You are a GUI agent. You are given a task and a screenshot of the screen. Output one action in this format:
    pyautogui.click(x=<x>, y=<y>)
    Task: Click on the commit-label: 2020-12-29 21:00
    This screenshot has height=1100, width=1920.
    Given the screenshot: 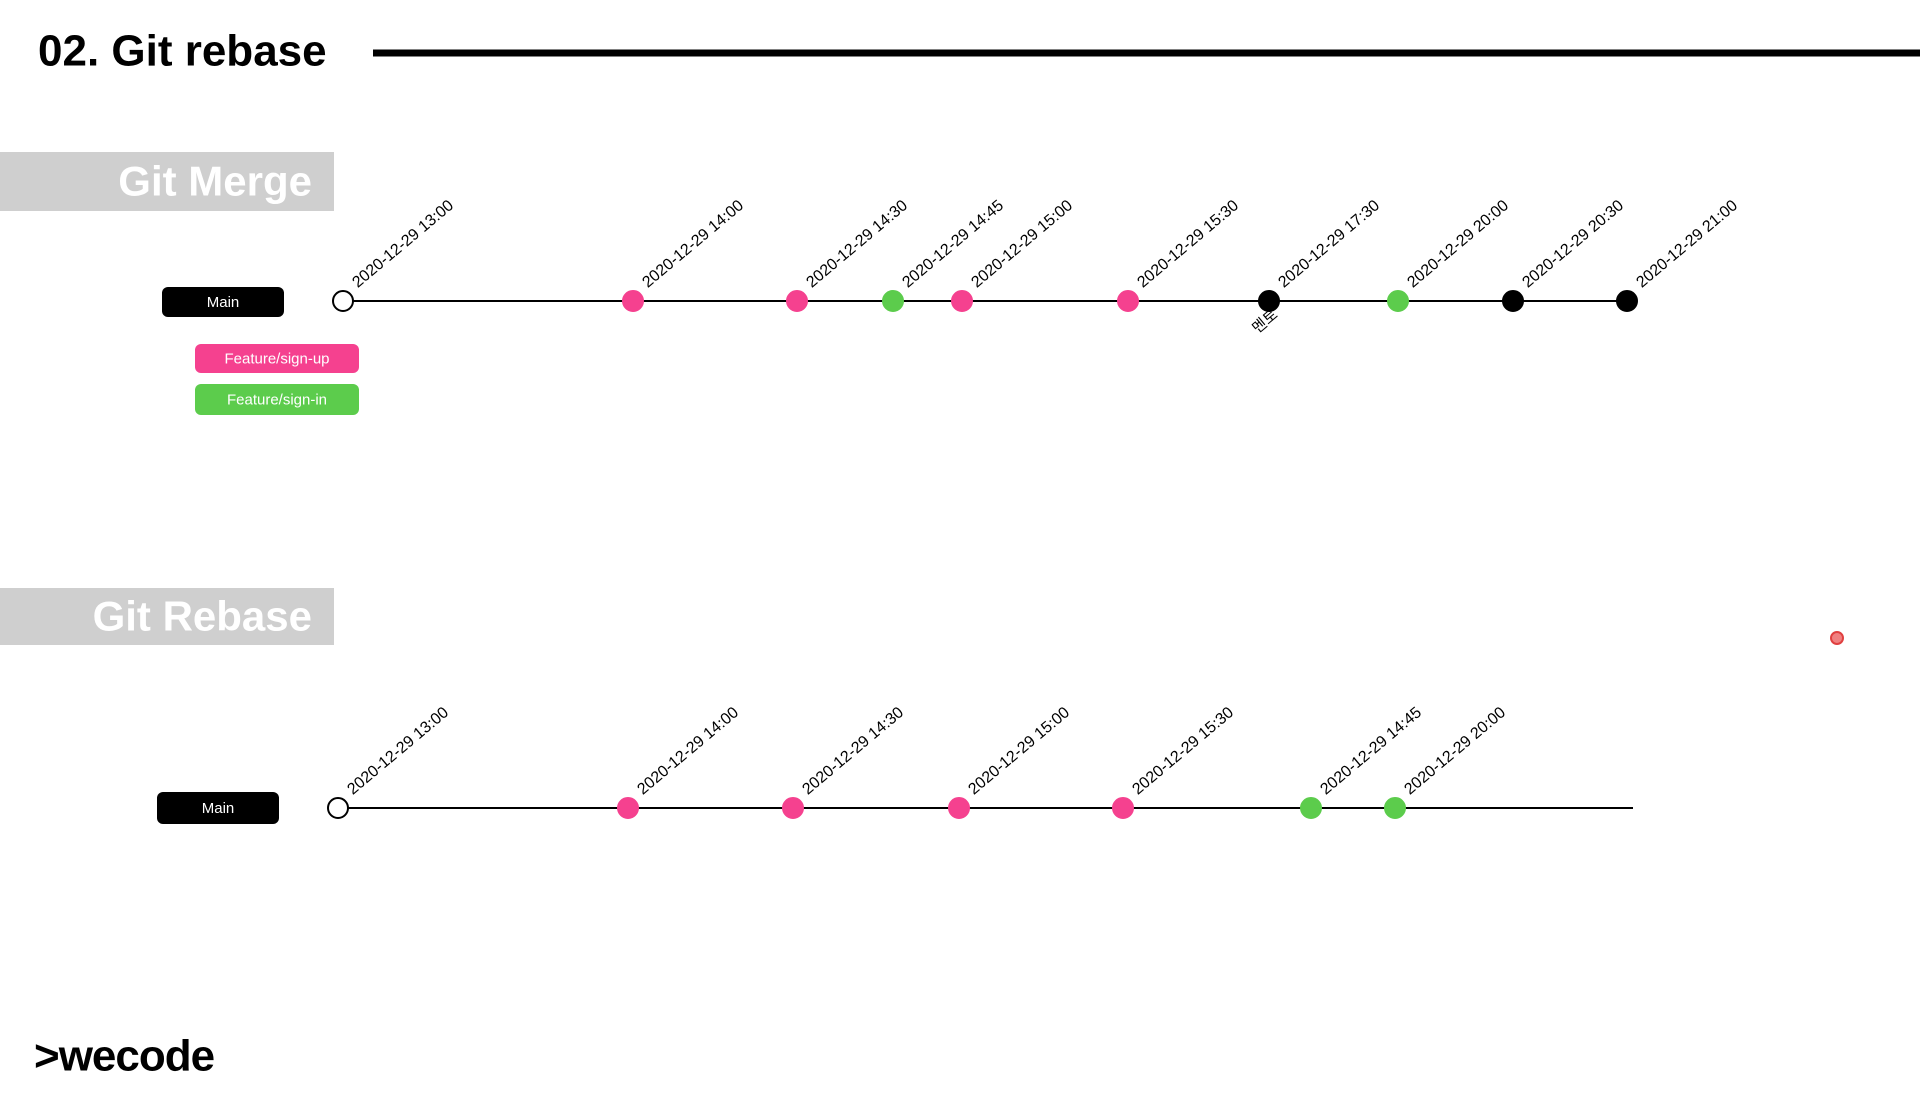 What is the action you would take?
    pyautogui.click(x=1687, y=244)
    